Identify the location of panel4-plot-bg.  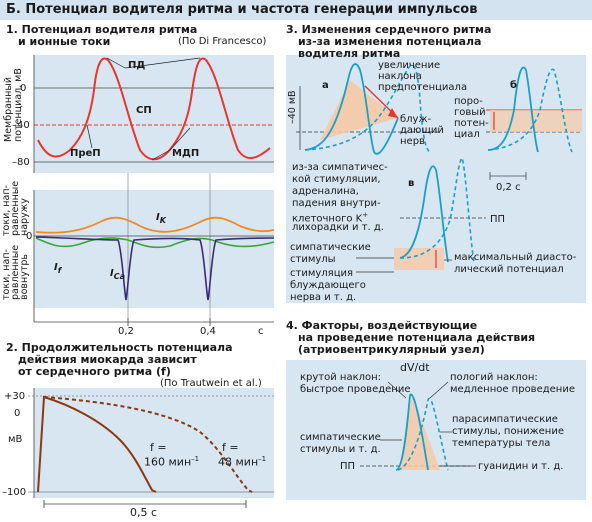
(436, 430).